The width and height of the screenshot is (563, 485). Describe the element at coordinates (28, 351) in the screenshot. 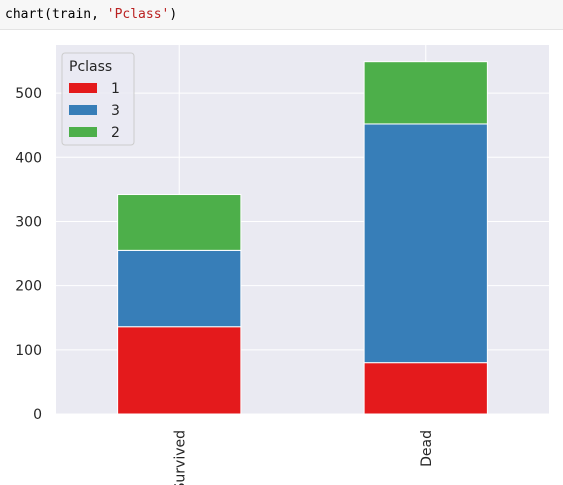

I see `y-tick-label: 100` at that location.